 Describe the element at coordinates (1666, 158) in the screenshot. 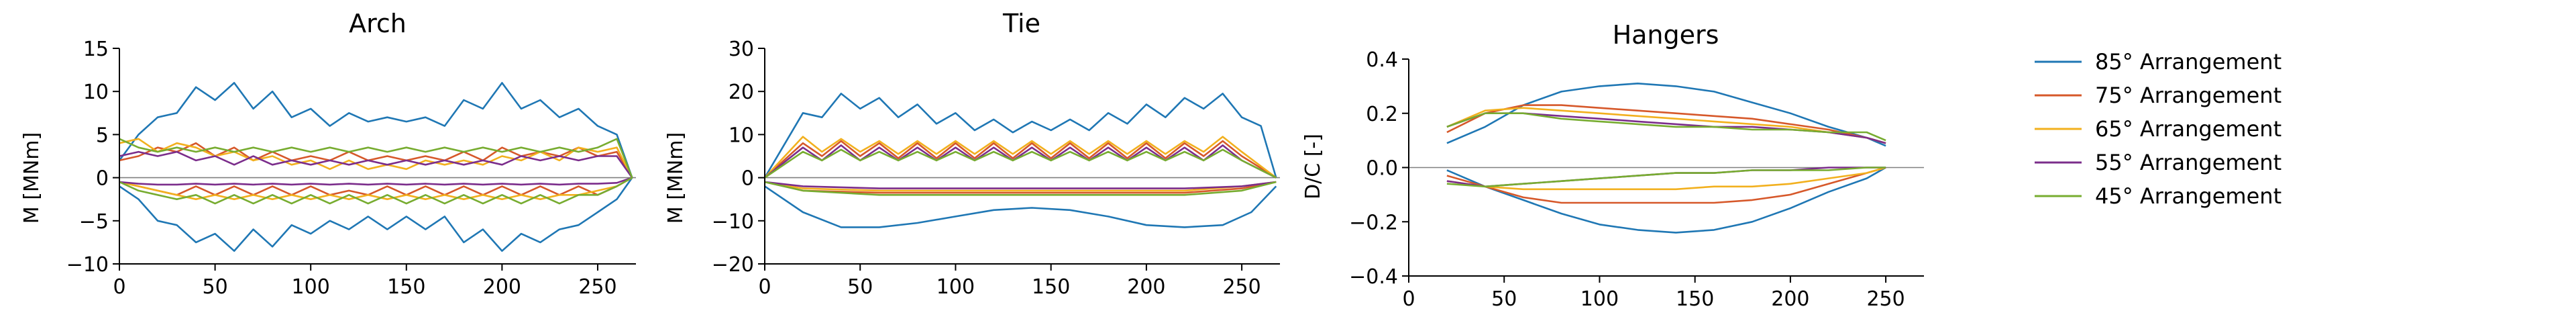

I see `hangers-series-group` at that location.